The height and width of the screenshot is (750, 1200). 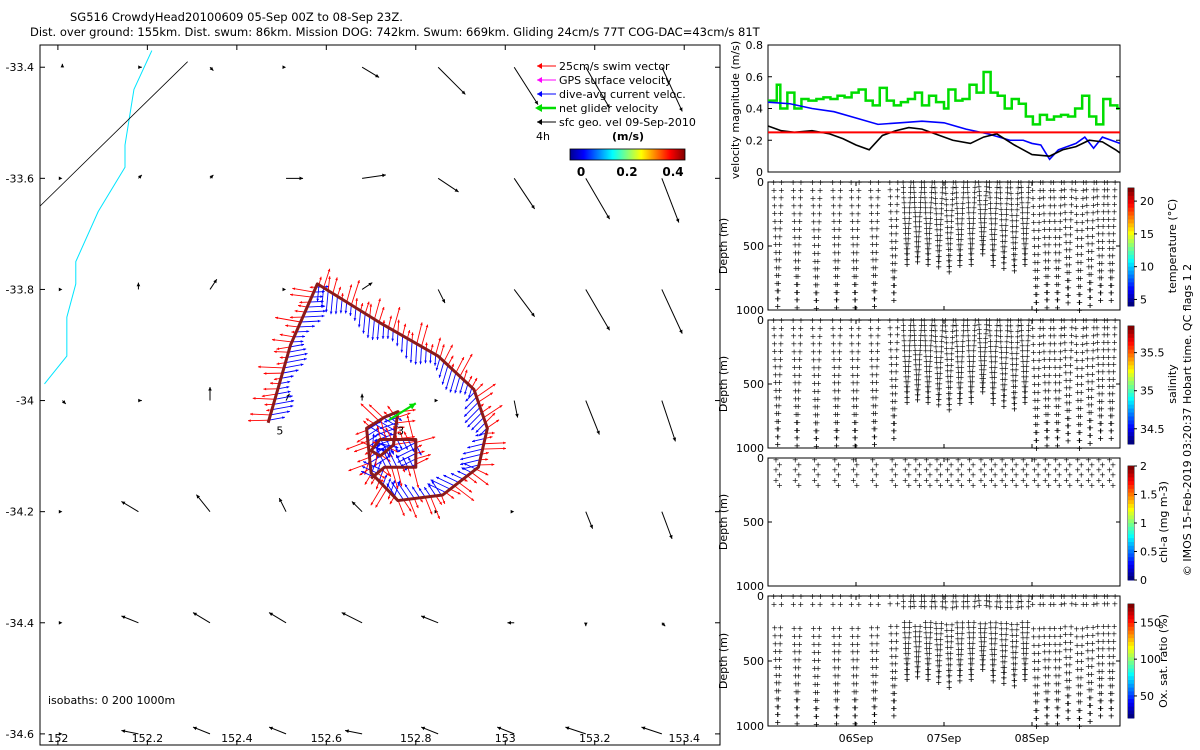 What do you see at coordinates (400, 431) in the screenshot?
I see `track-label: 3` at bounding box center [400, 431].